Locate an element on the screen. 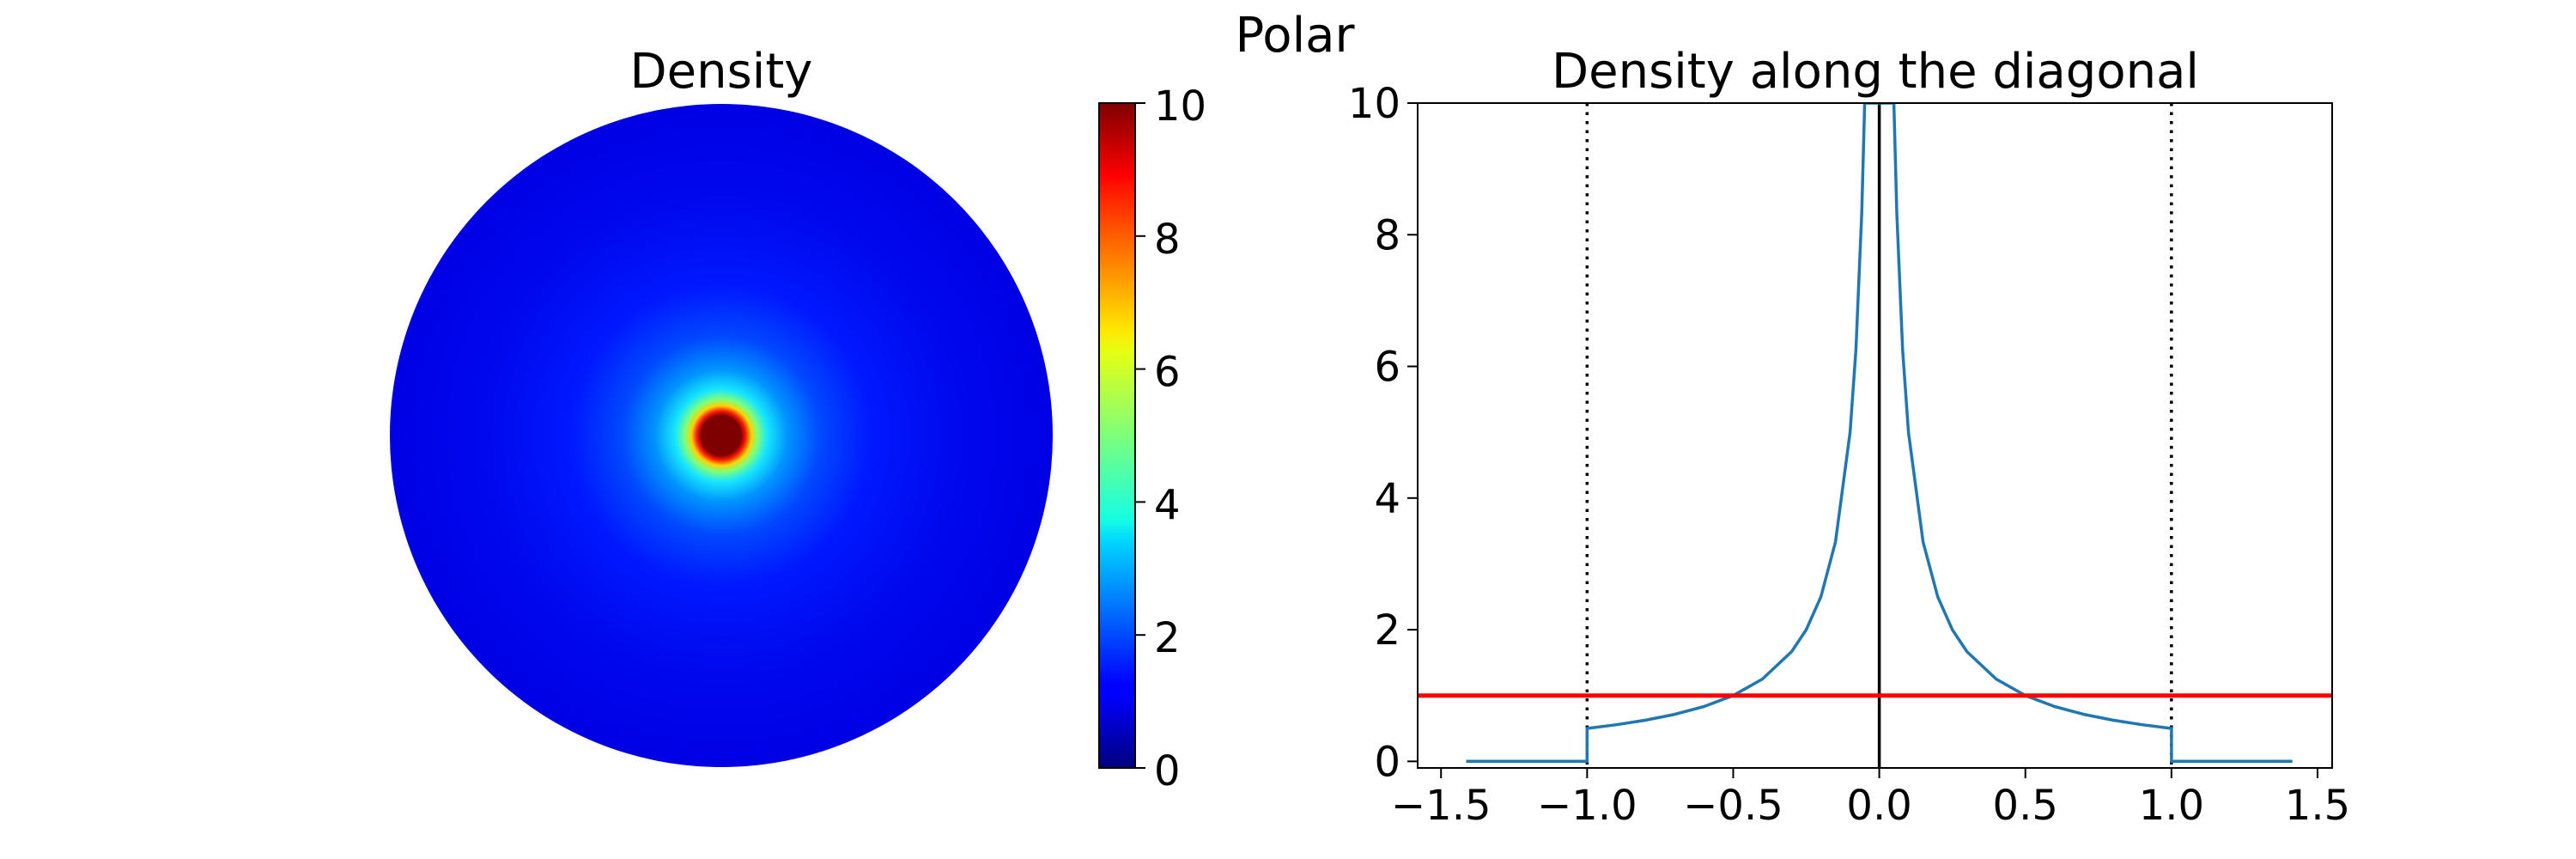 The width and height of the screenshot is (2576, 859). x-tick-label: −1.5 is located at coordinates (1441, 806).